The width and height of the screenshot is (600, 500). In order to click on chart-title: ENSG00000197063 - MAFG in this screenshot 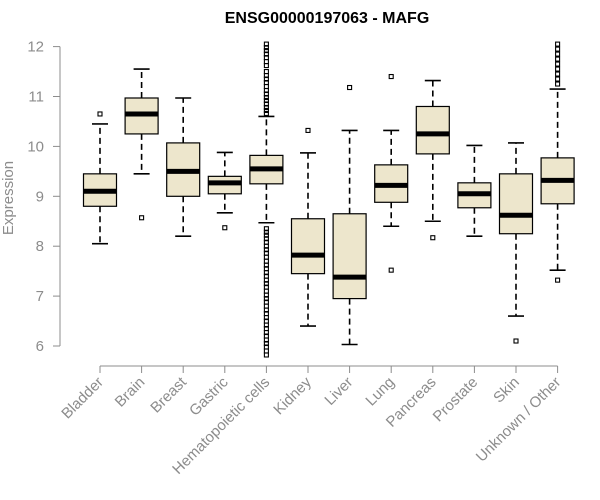, I will do `click(327, 18)`.